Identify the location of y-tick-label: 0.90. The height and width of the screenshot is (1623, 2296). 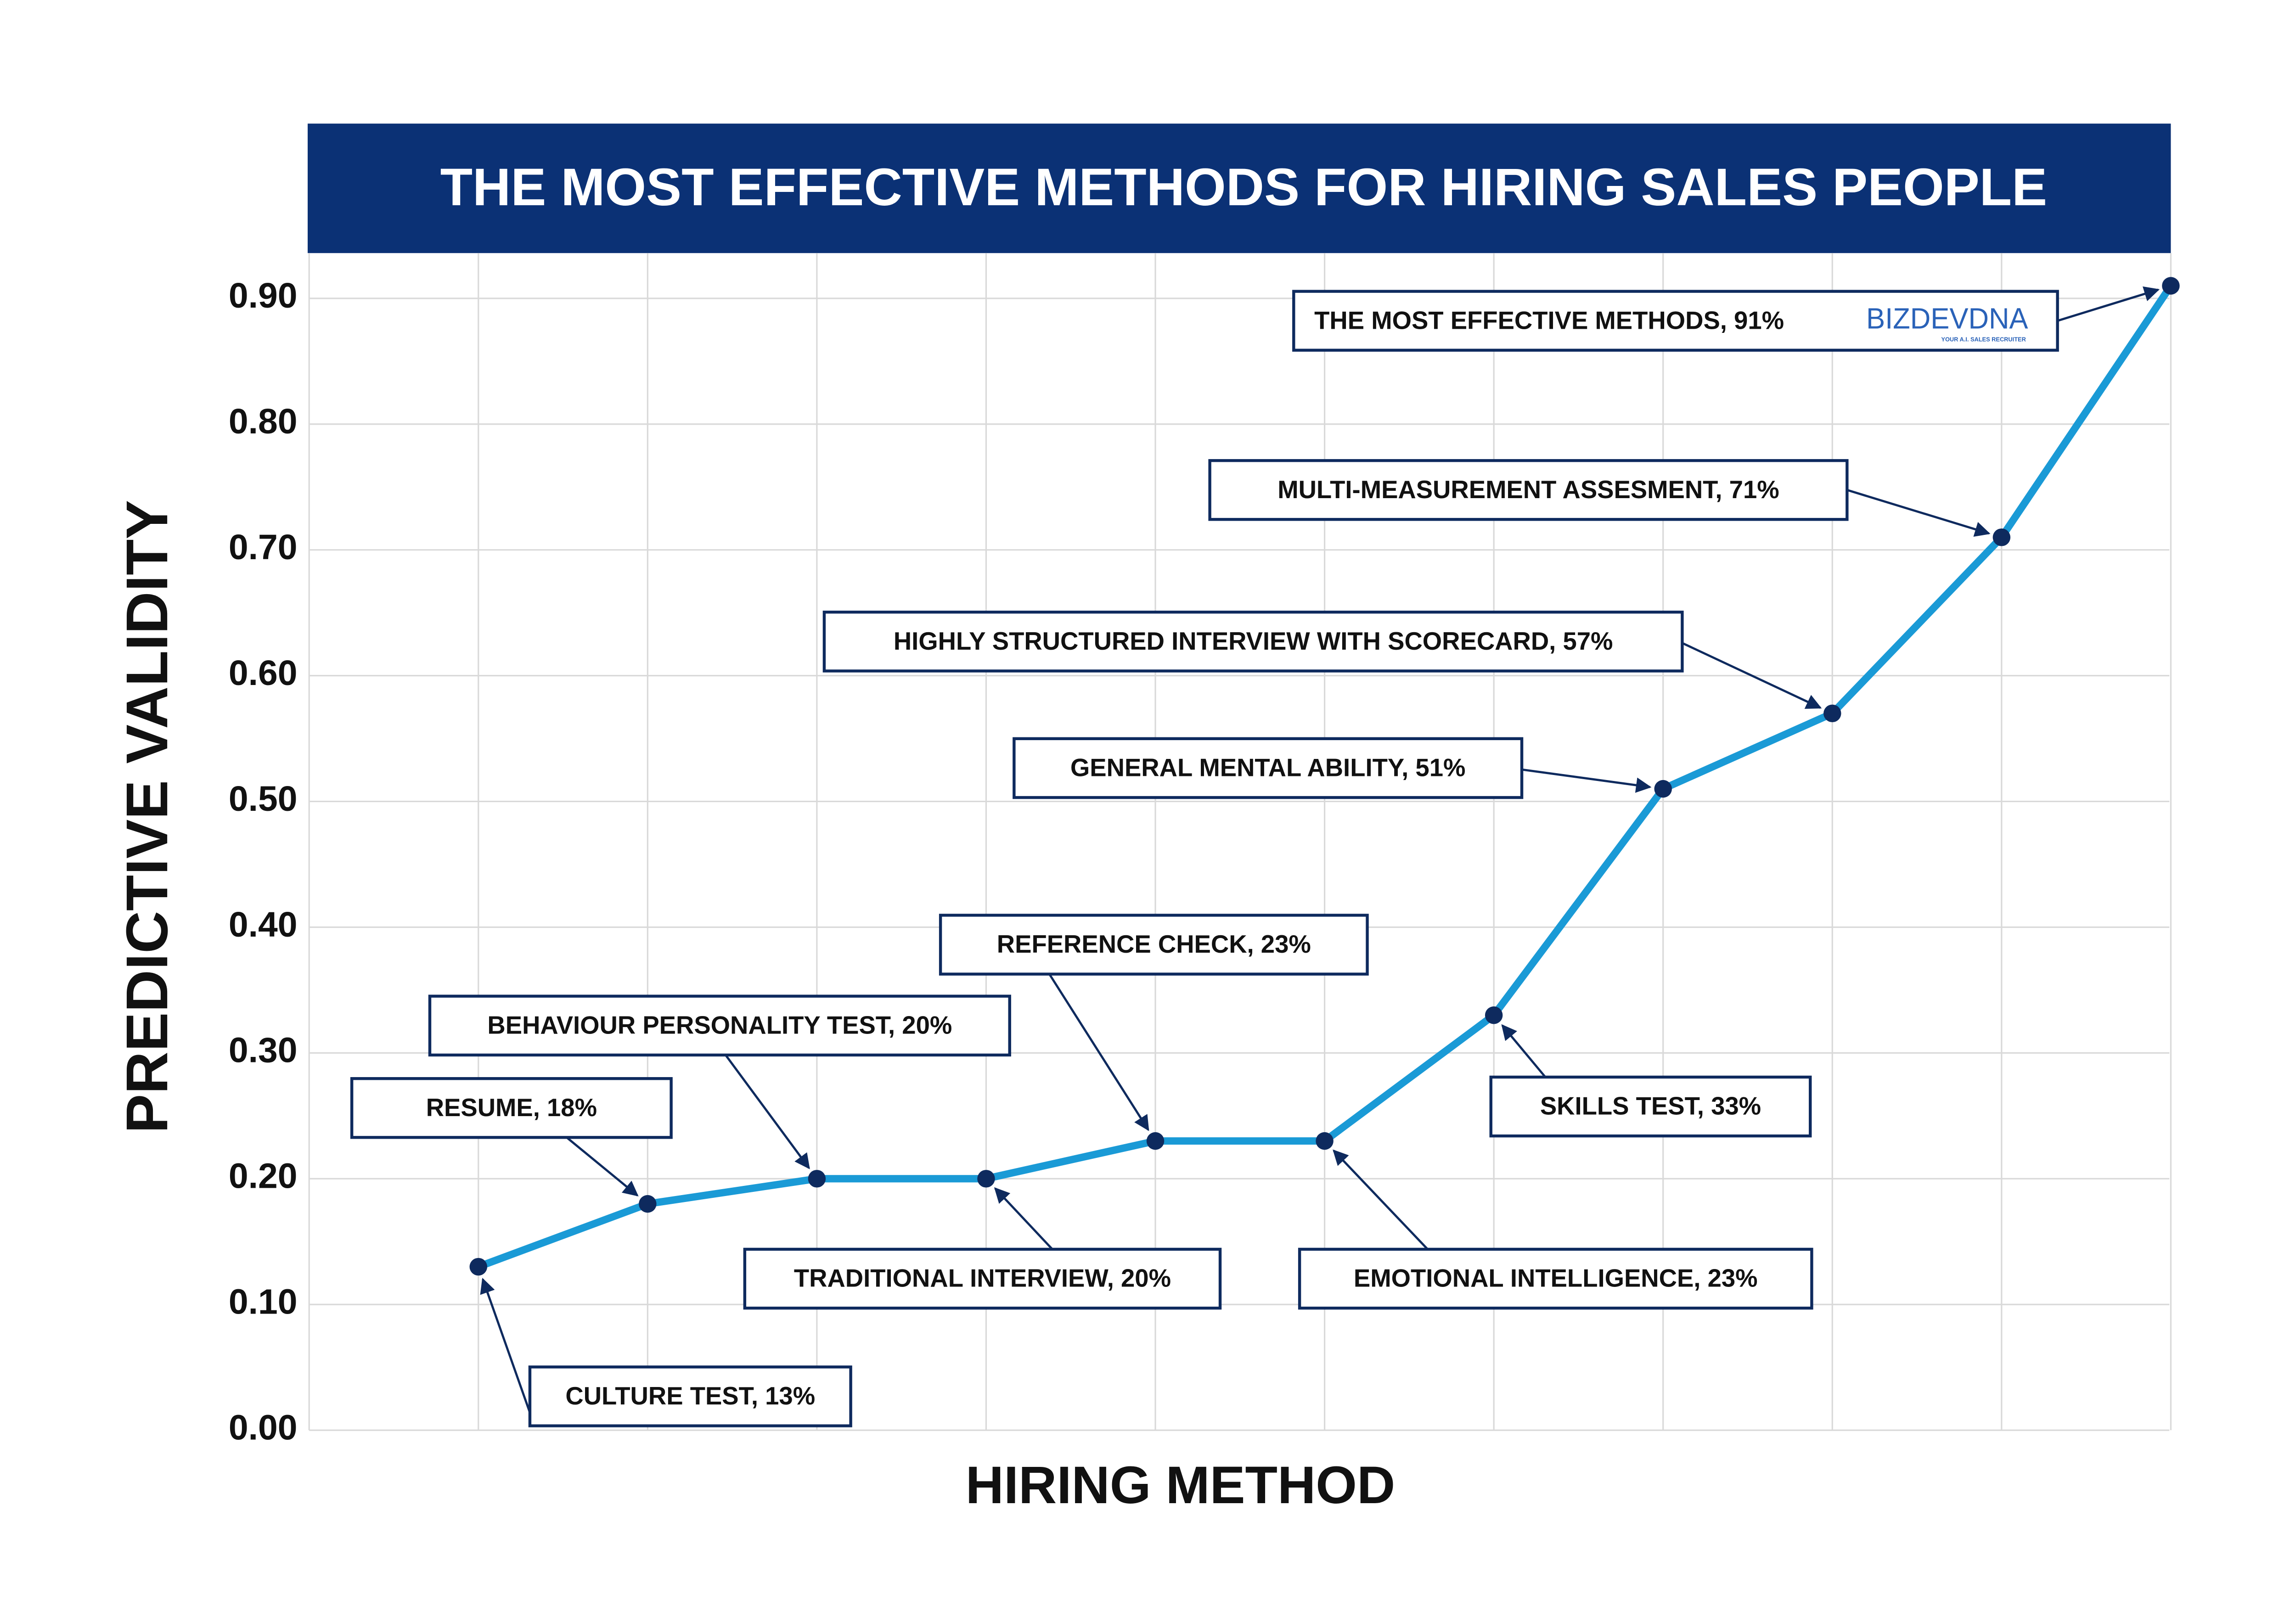
(264, 295).